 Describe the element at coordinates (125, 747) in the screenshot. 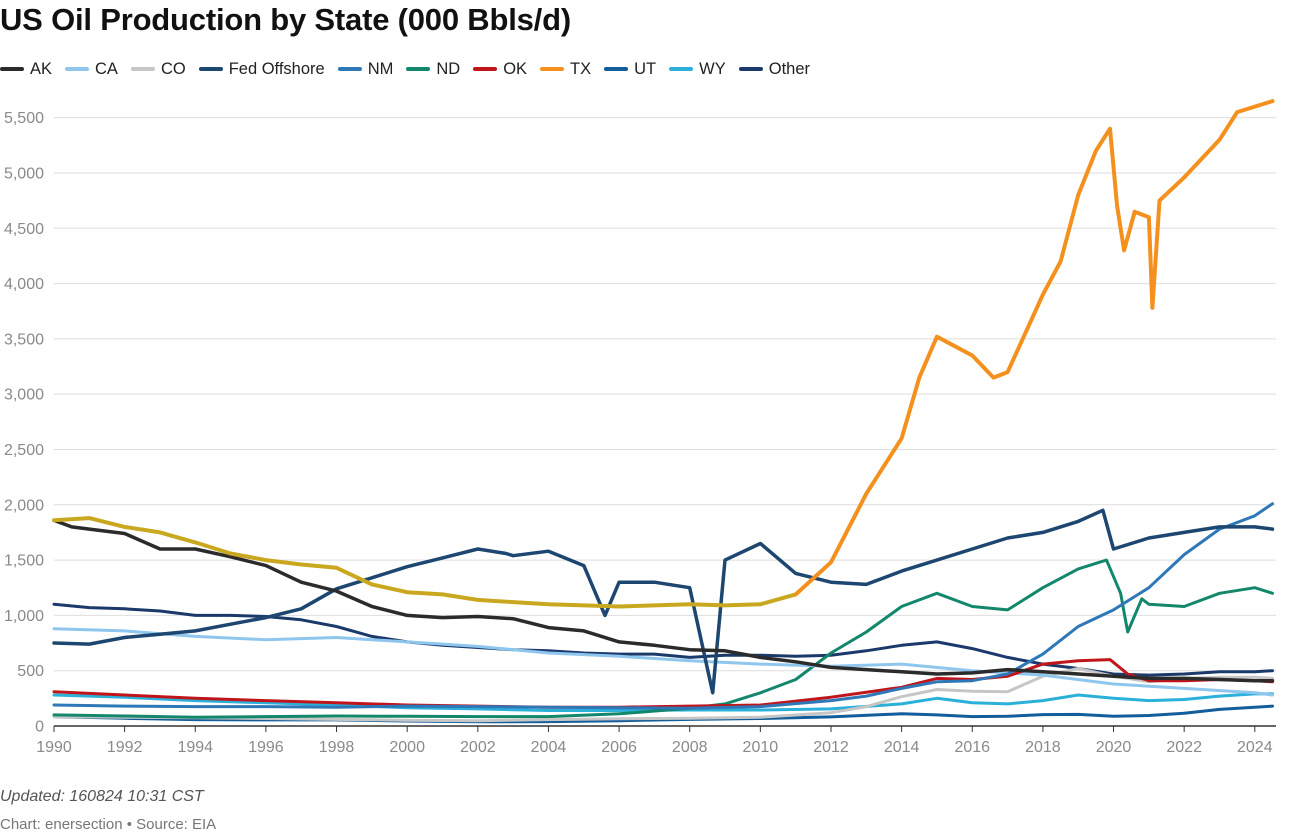

I see `x-tick-label: 1992` at that location.